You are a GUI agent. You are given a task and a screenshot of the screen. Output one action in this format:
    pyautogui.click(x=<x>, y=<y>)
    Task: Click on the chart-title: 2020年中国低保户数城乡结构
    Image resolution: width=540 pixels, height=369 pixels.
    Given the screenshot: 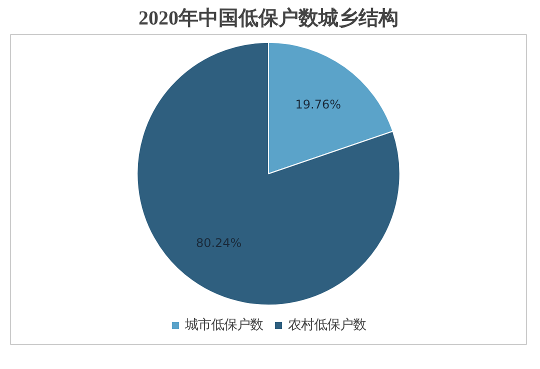 What is the action you would take?
    pyautogui.click(x=268, y=18)
    